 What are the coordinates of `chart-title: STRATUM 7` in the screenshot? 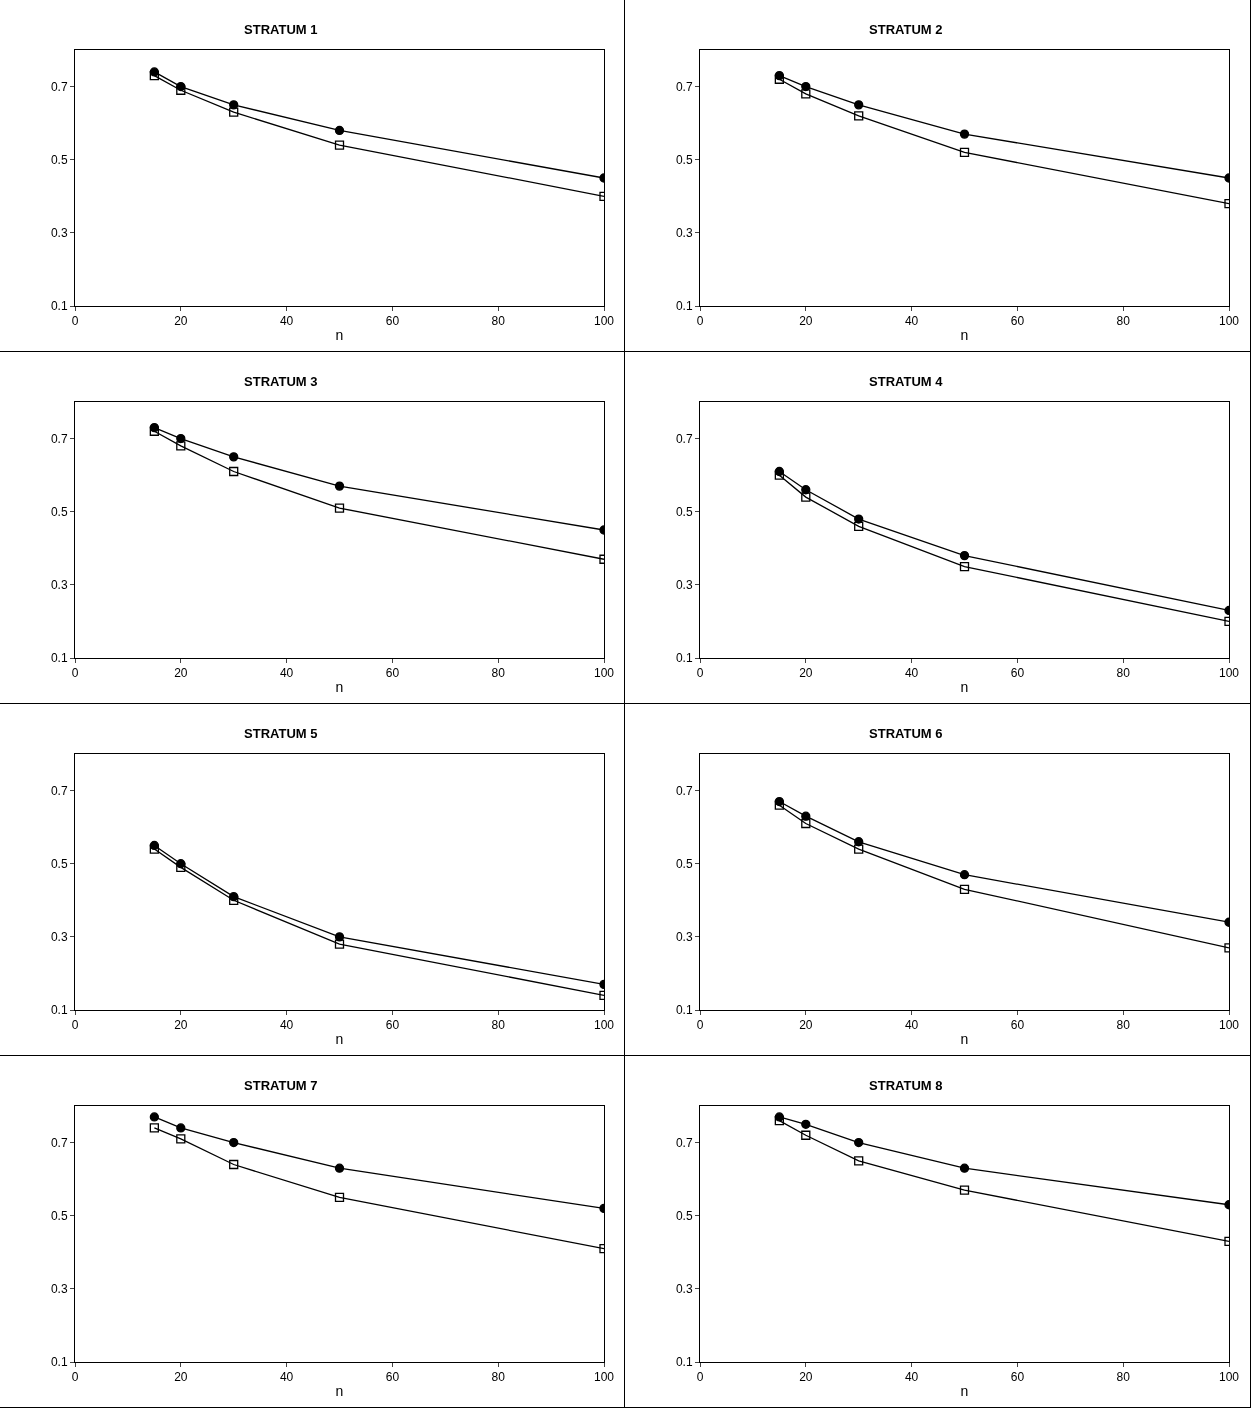 It's located at (281, 1085).